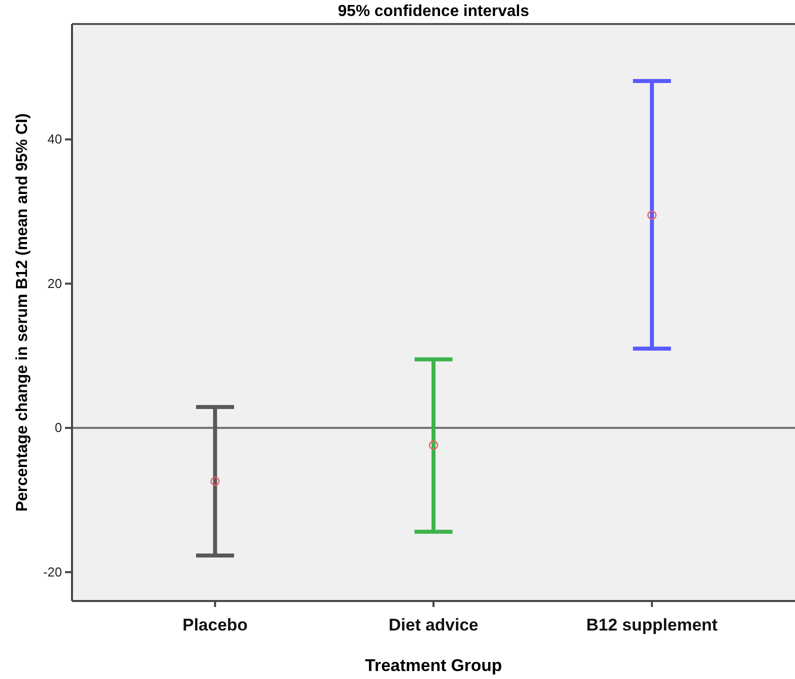  What do you see at coordinates (215, 624) in the screenshot?
I see `x-tick-label: Placebo` at bounding box center [215, 624].